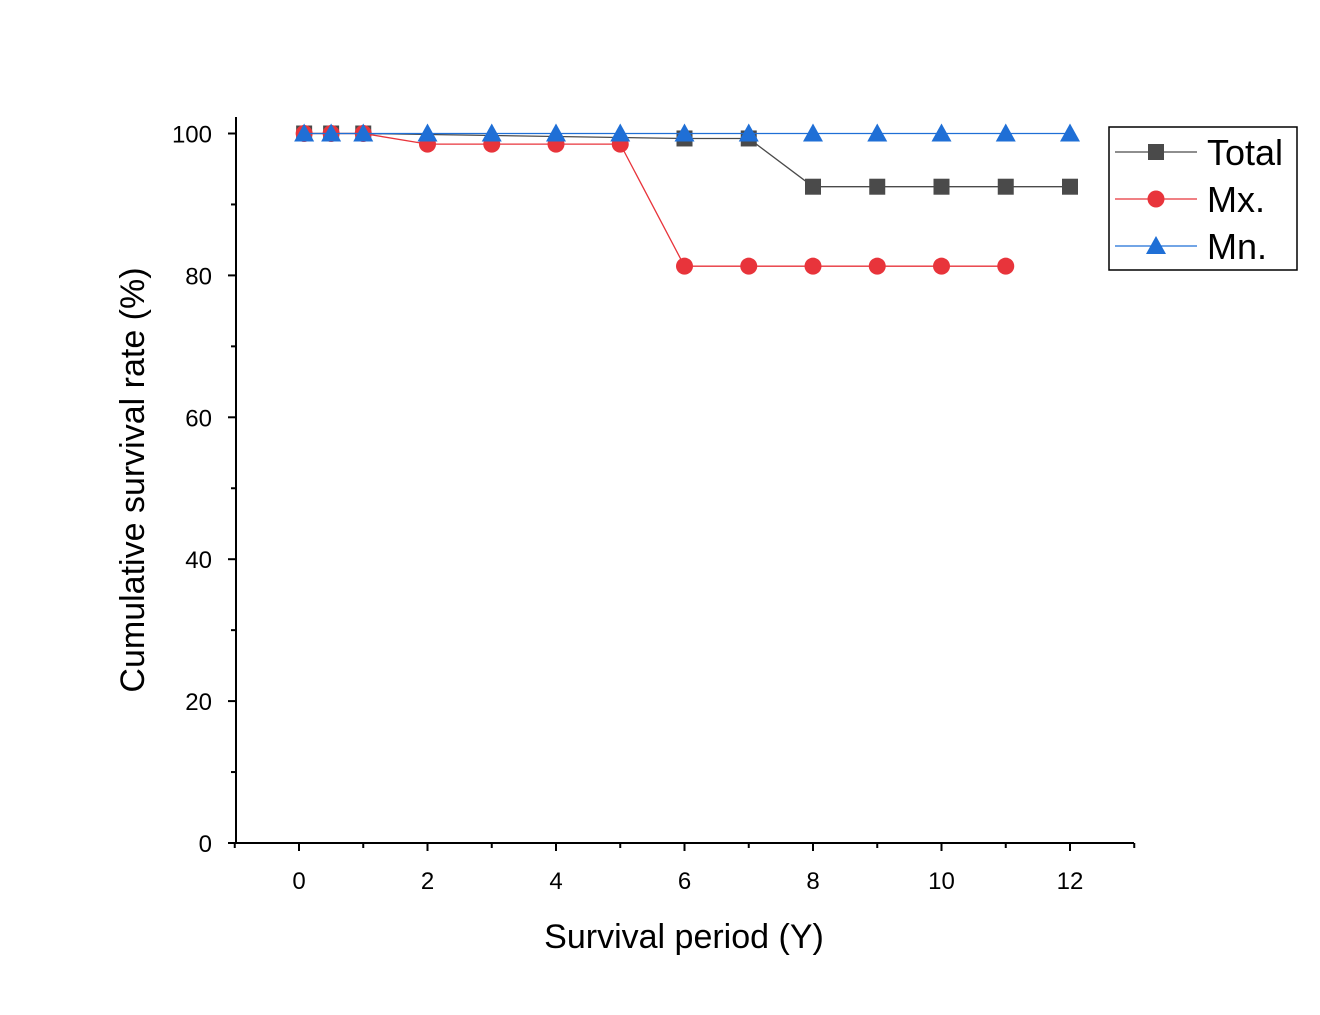 The image size is (1320, 1015). I want to click on legend-item: Total, so click(1199, 152).